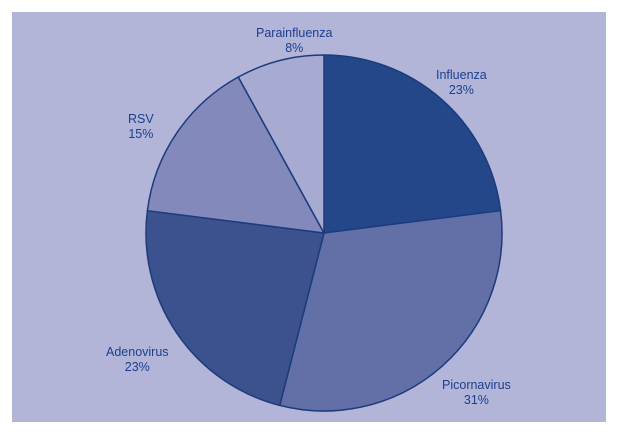 This screenshot has width=617, height=432. I want to click on label-picornavirus: Picornavirus 31%, so click(476, 393).